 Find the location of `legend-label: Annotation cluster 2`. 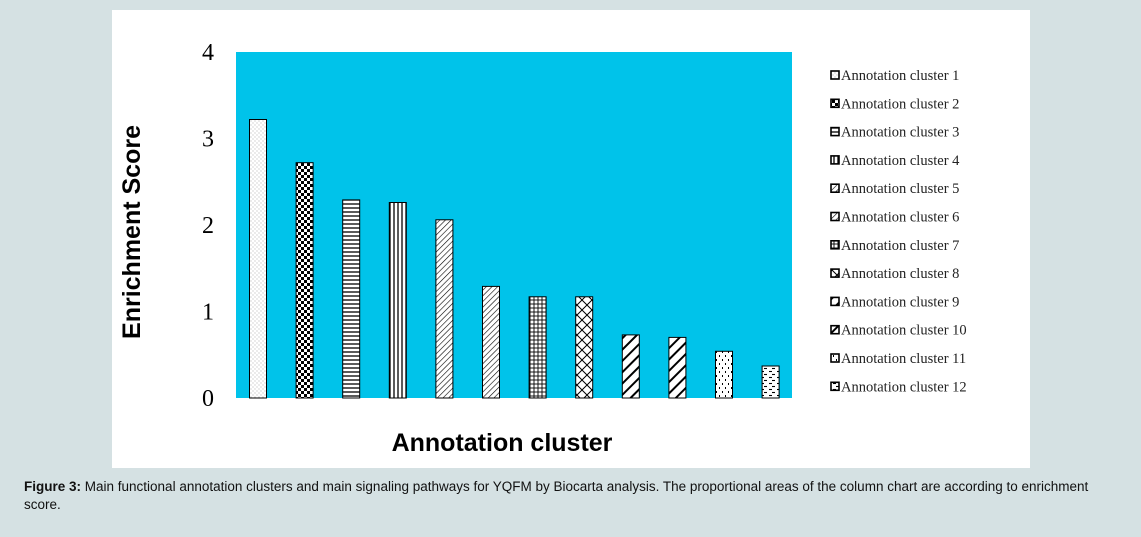

legend-label: Annotation cluster 2 is located at coordinates (900, 104).